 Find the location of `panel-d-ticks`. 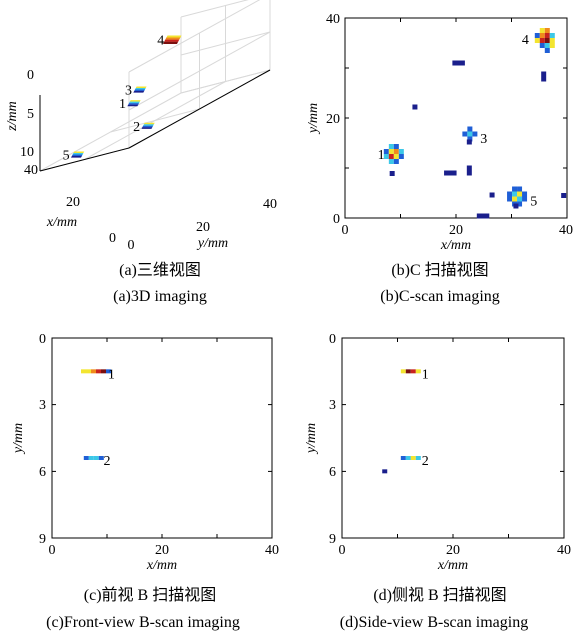

panel-d-ticks is located at coordinates (453, 438).